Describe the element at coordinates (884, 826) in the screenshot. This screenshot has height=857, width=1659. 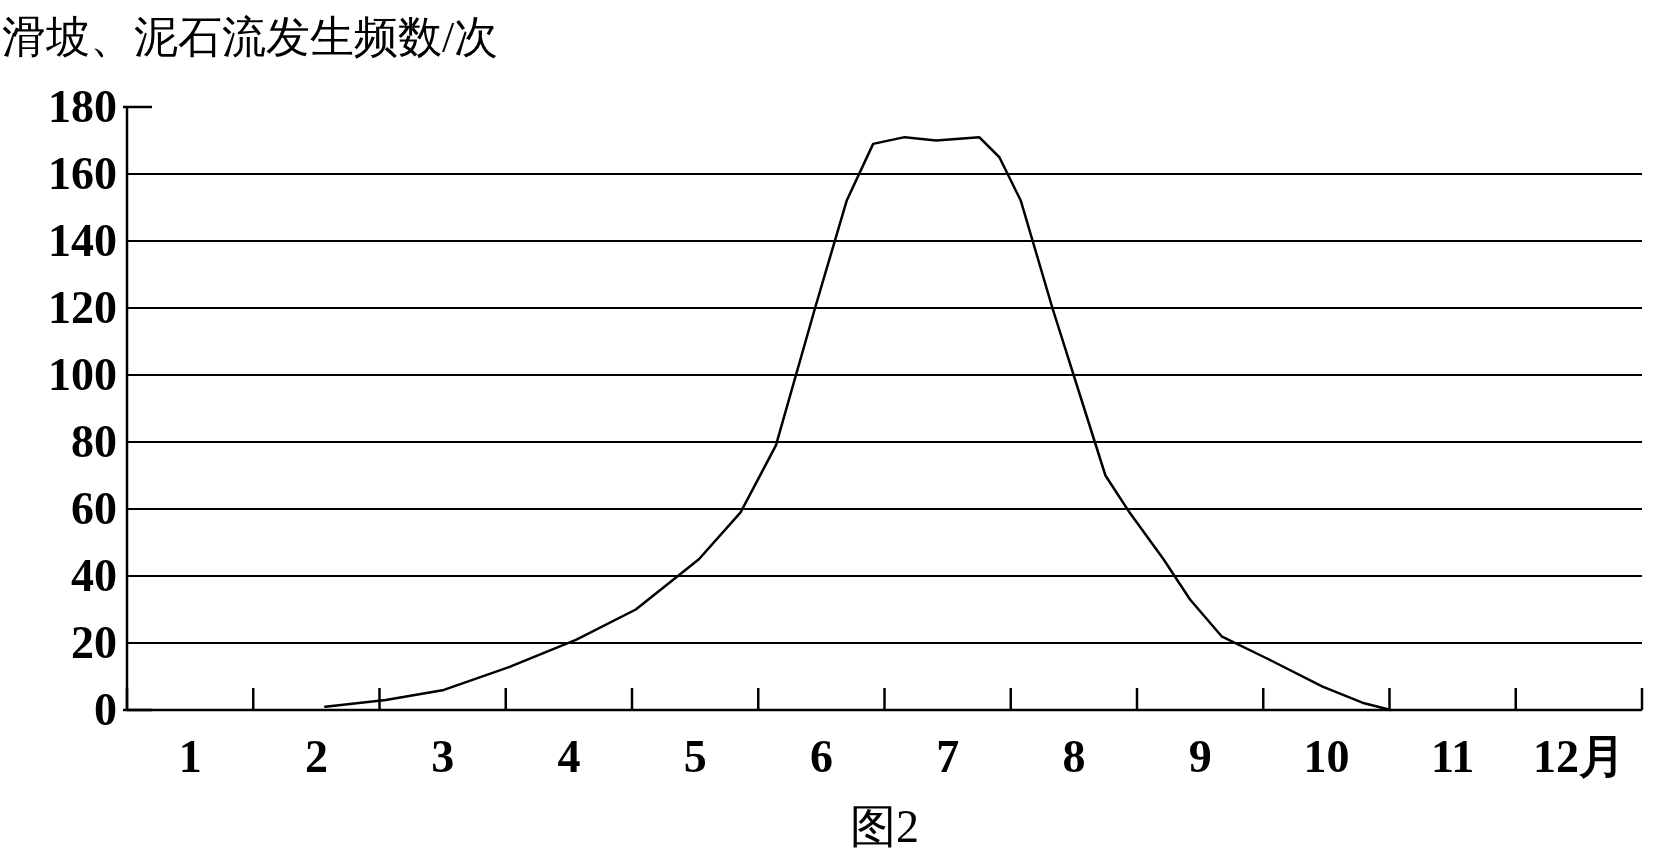
I see `caption: 图2` at that location.